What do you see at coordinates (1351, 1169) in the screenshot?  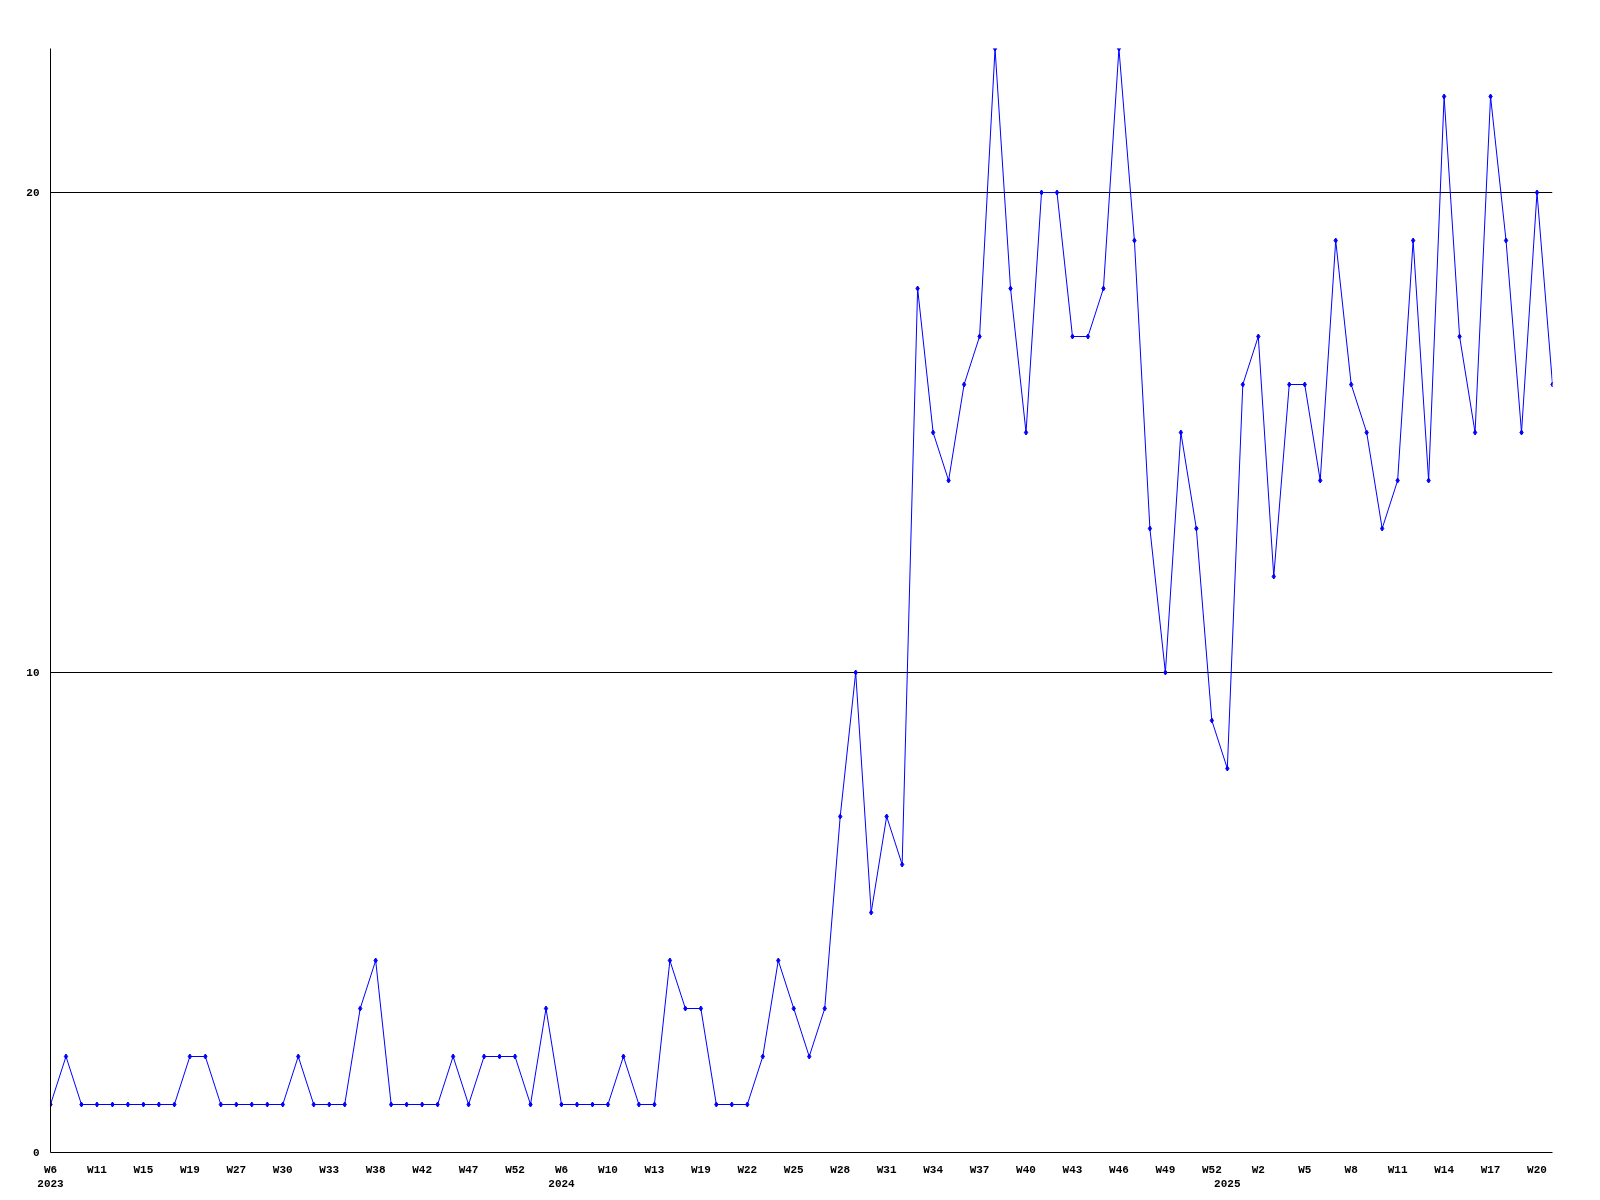 I see `x-tick-label: W8` at bounding box center [1351, 1169].